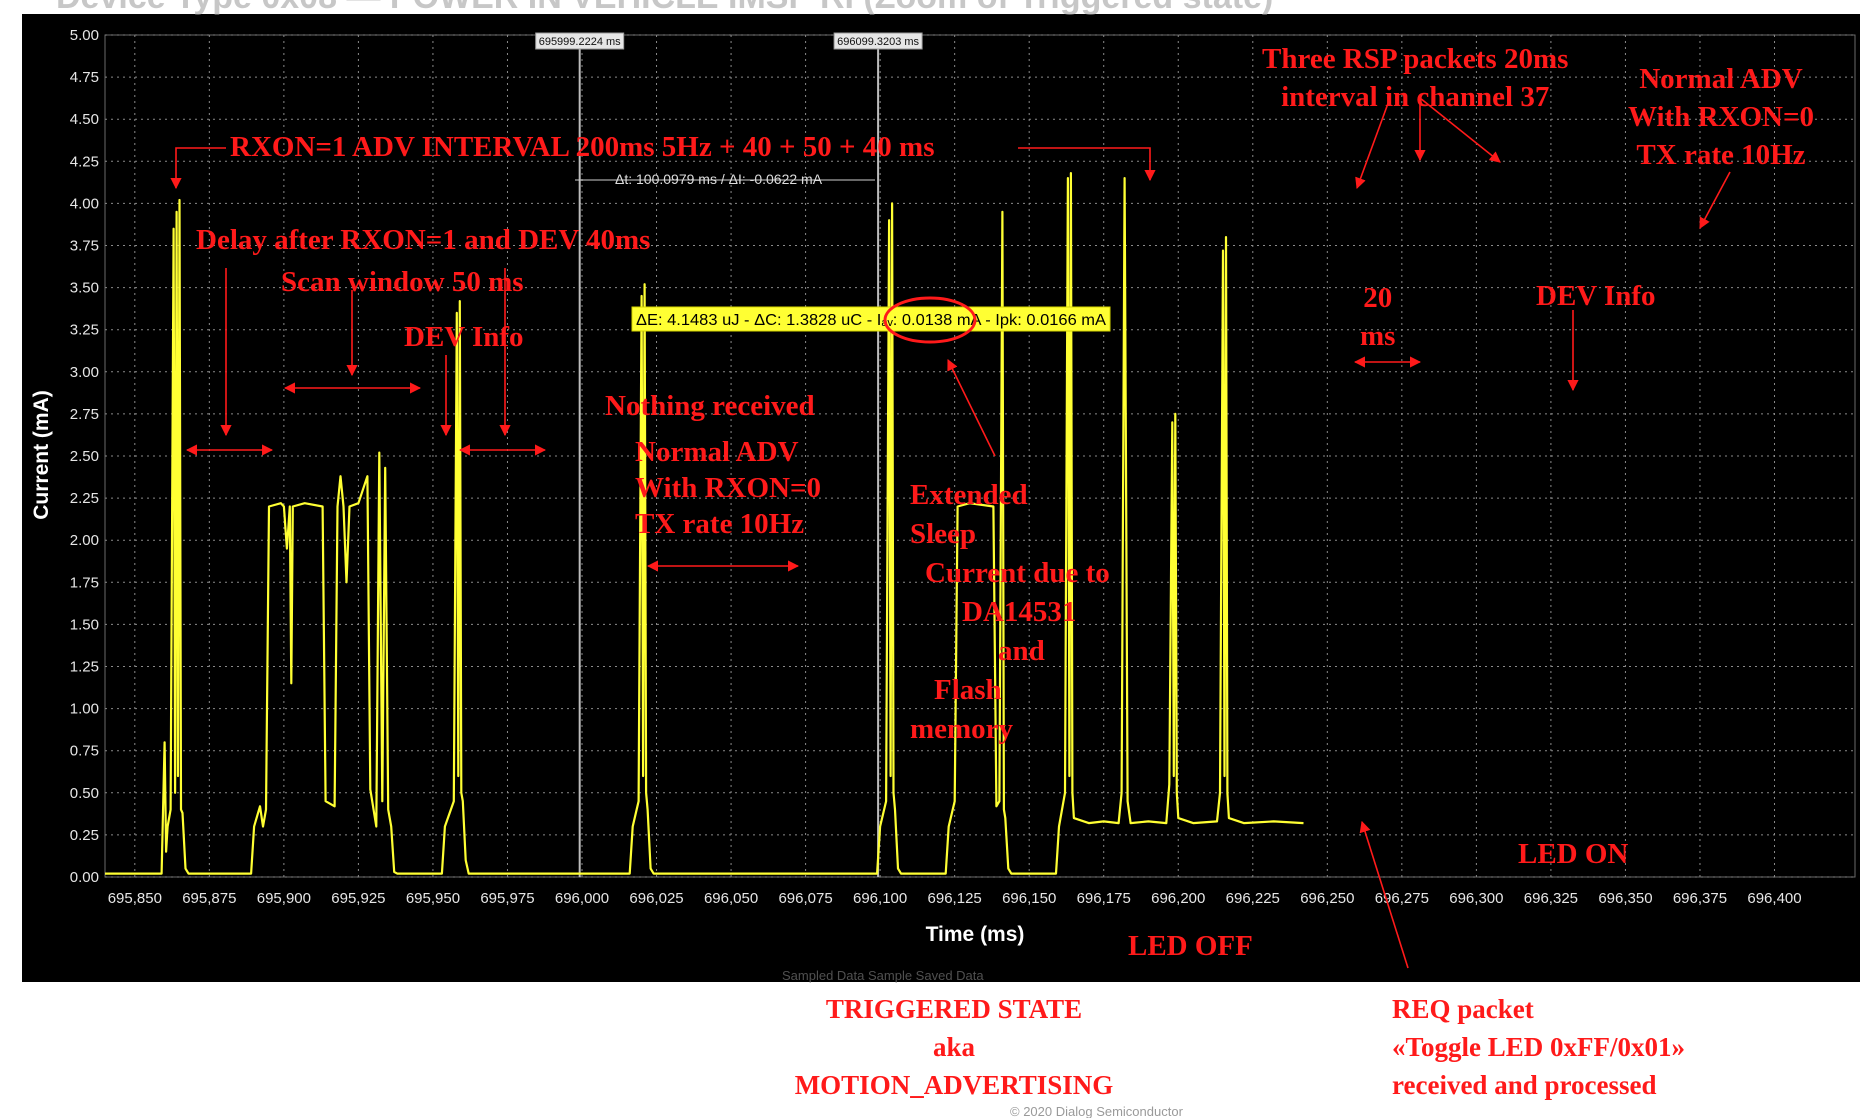 The width and height of the screenshot is (1860, 1118). What do you see at coordinates (84, 709) in the screenshot?
I see `y-tick-label: 1.00` at bounding box center [84, 709].